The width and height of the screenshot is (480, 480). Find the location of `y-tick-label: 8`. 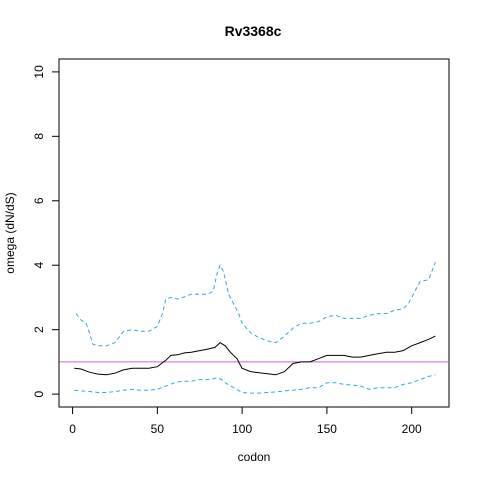

y-tick-label: 8 is located at coordinates (39, 136).